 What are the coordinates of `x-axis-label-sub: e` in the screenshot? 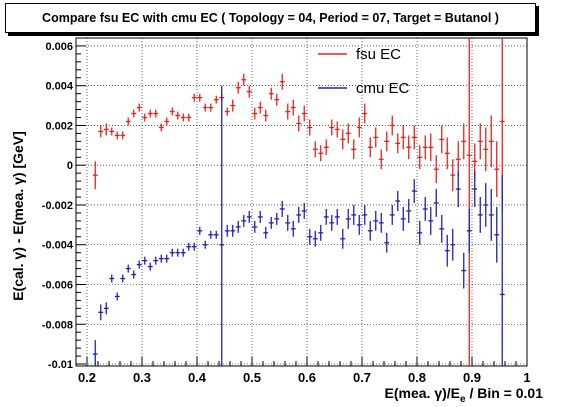 It's located at (463, 399).